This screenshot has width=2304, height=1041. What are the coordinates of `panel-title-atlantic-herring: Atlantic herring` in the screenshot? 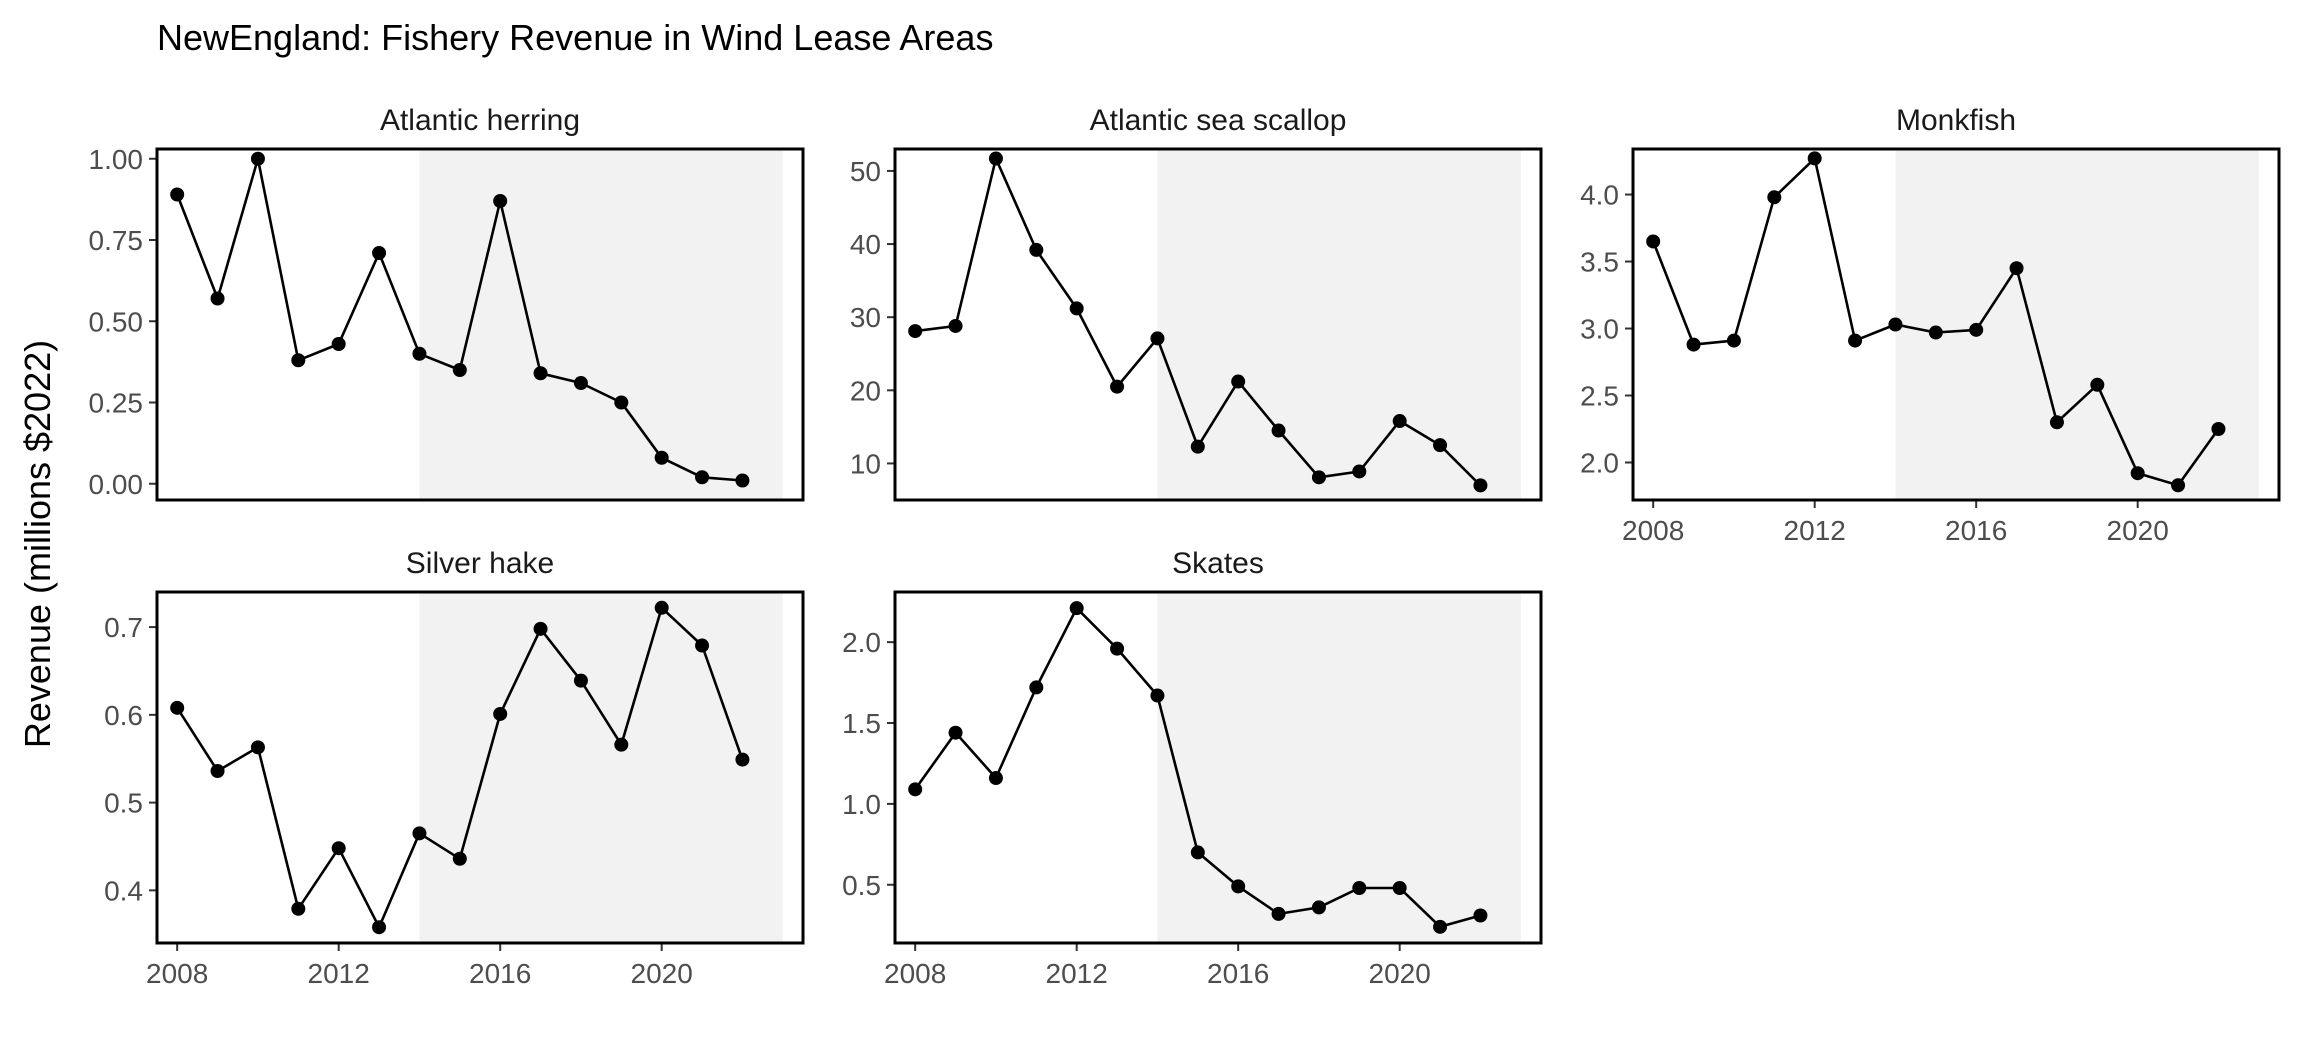 It's located at (480, 120).